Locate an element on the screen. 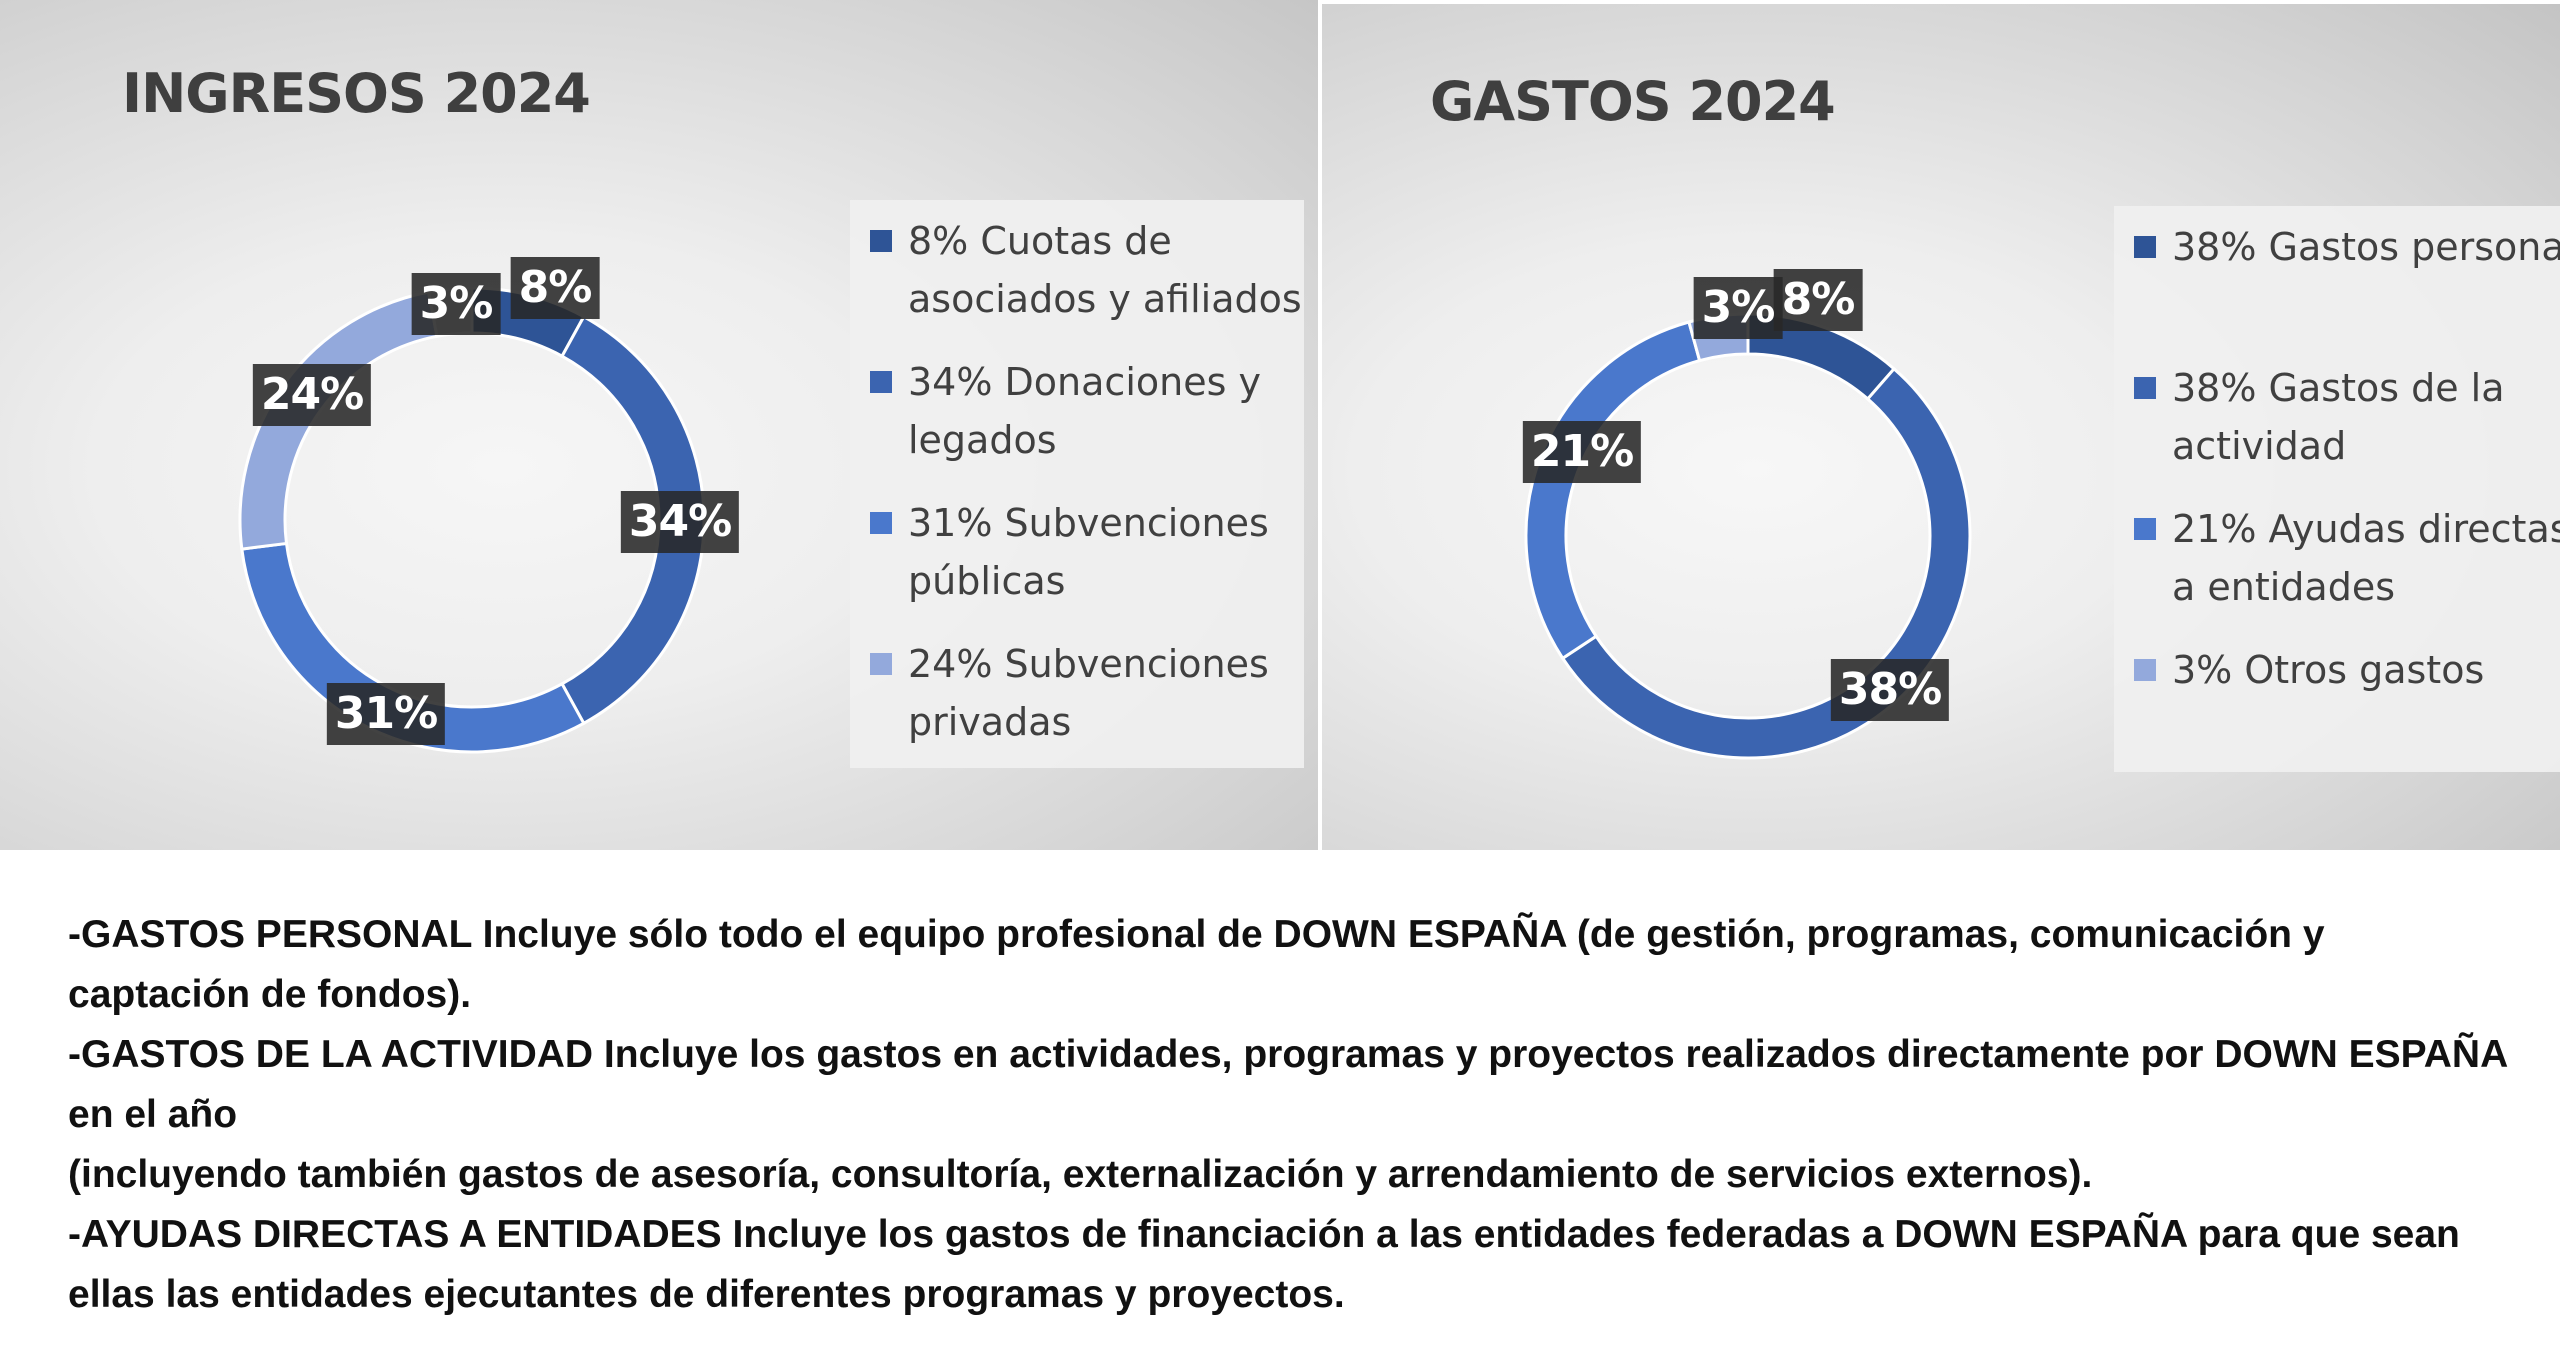 Image resolution: width=2560 pixels, height=1365 pixels. ingresos-data-label-0: 8% is located at coordinates (555, 288).